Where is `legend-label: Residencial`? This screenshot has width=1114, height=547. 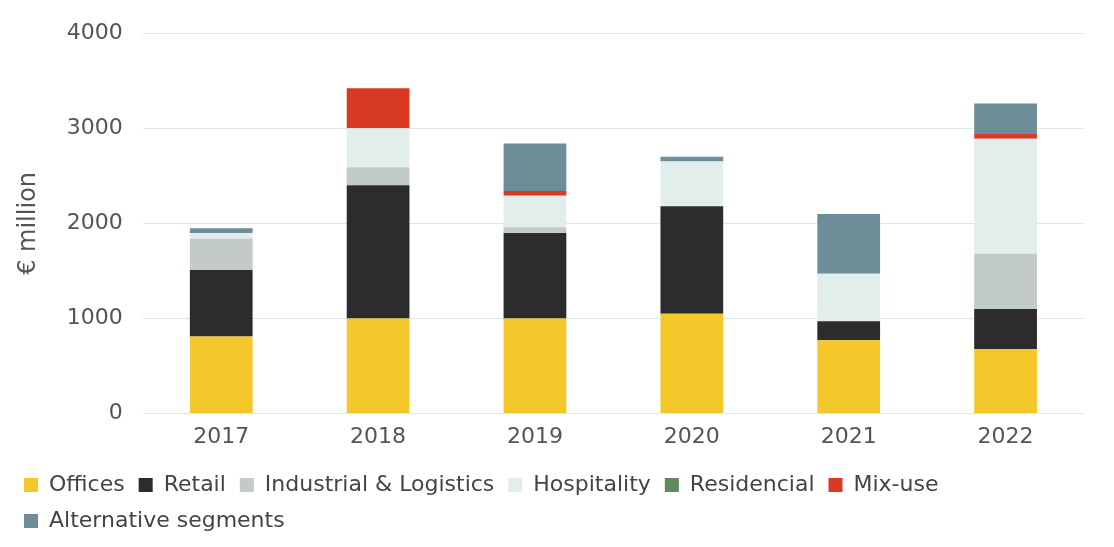
legend-label: Residencial is located at coordinates (752, 483).